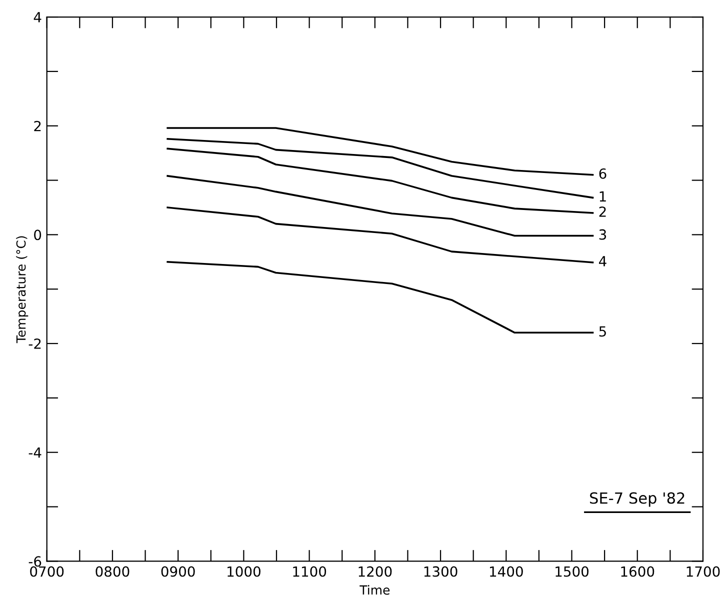 This screenshot has width=721, height=608. Describe the element at coordinates (34, 343) in the screenshot. I see `y-tick-label: -2` at that location.